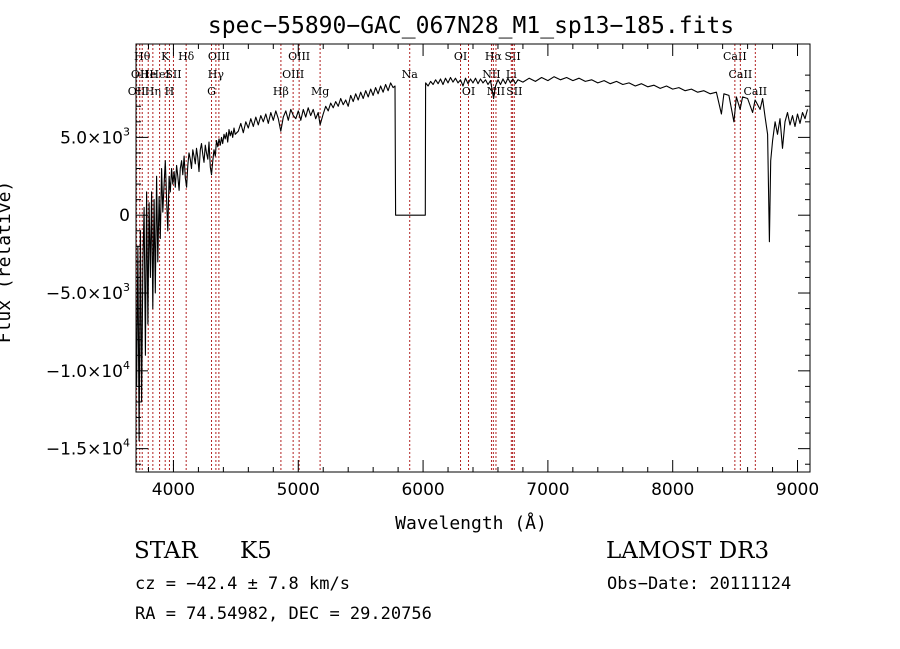 The width and height of the screenshot is (900, 649). I want to click on y-tick-label-0: 5.0×10³, so click(95, 136).